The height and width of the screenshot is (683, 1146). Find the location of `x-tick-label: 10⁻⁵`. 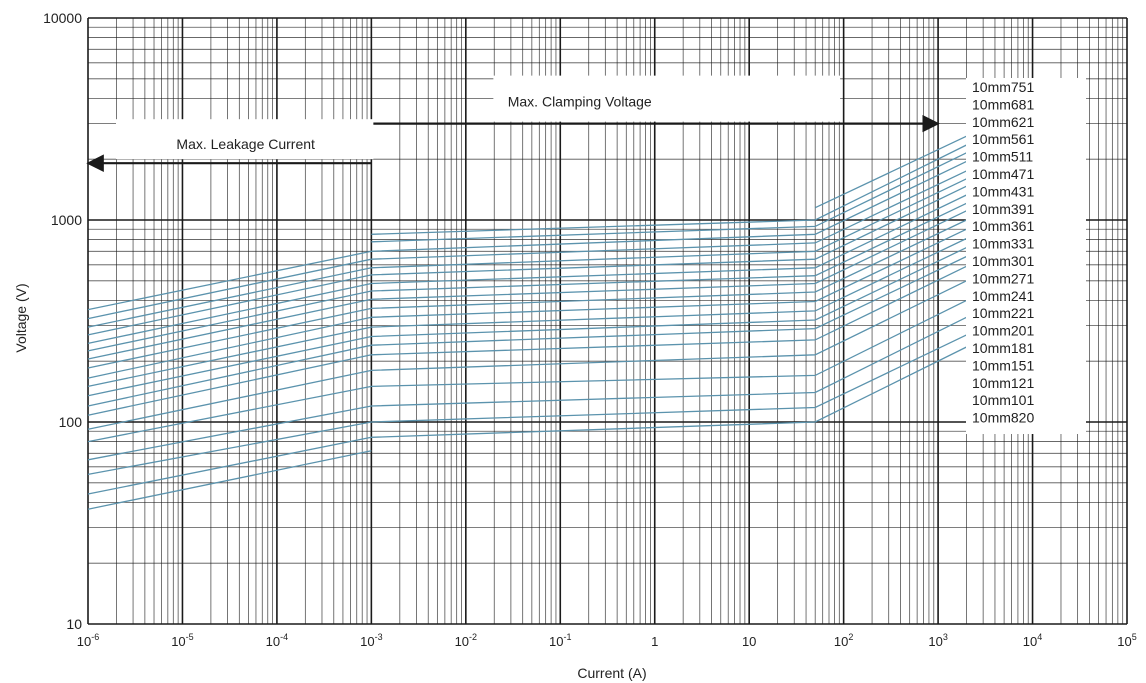

x-tick-label: 10⁻⁵ is located at coordinates (182, 640).